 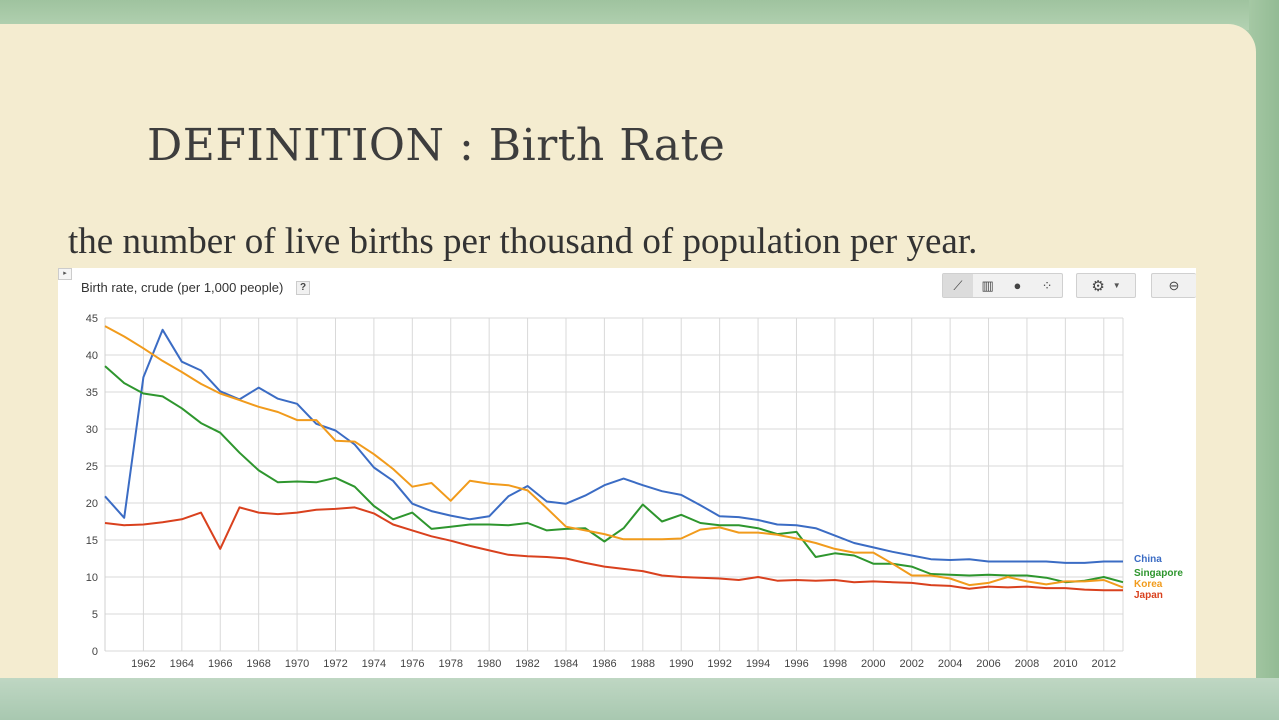 What do you see at coordinates (92, 467) in the screenshot?
I see `y-tick-label: 25` at bounding box center [92, 467].